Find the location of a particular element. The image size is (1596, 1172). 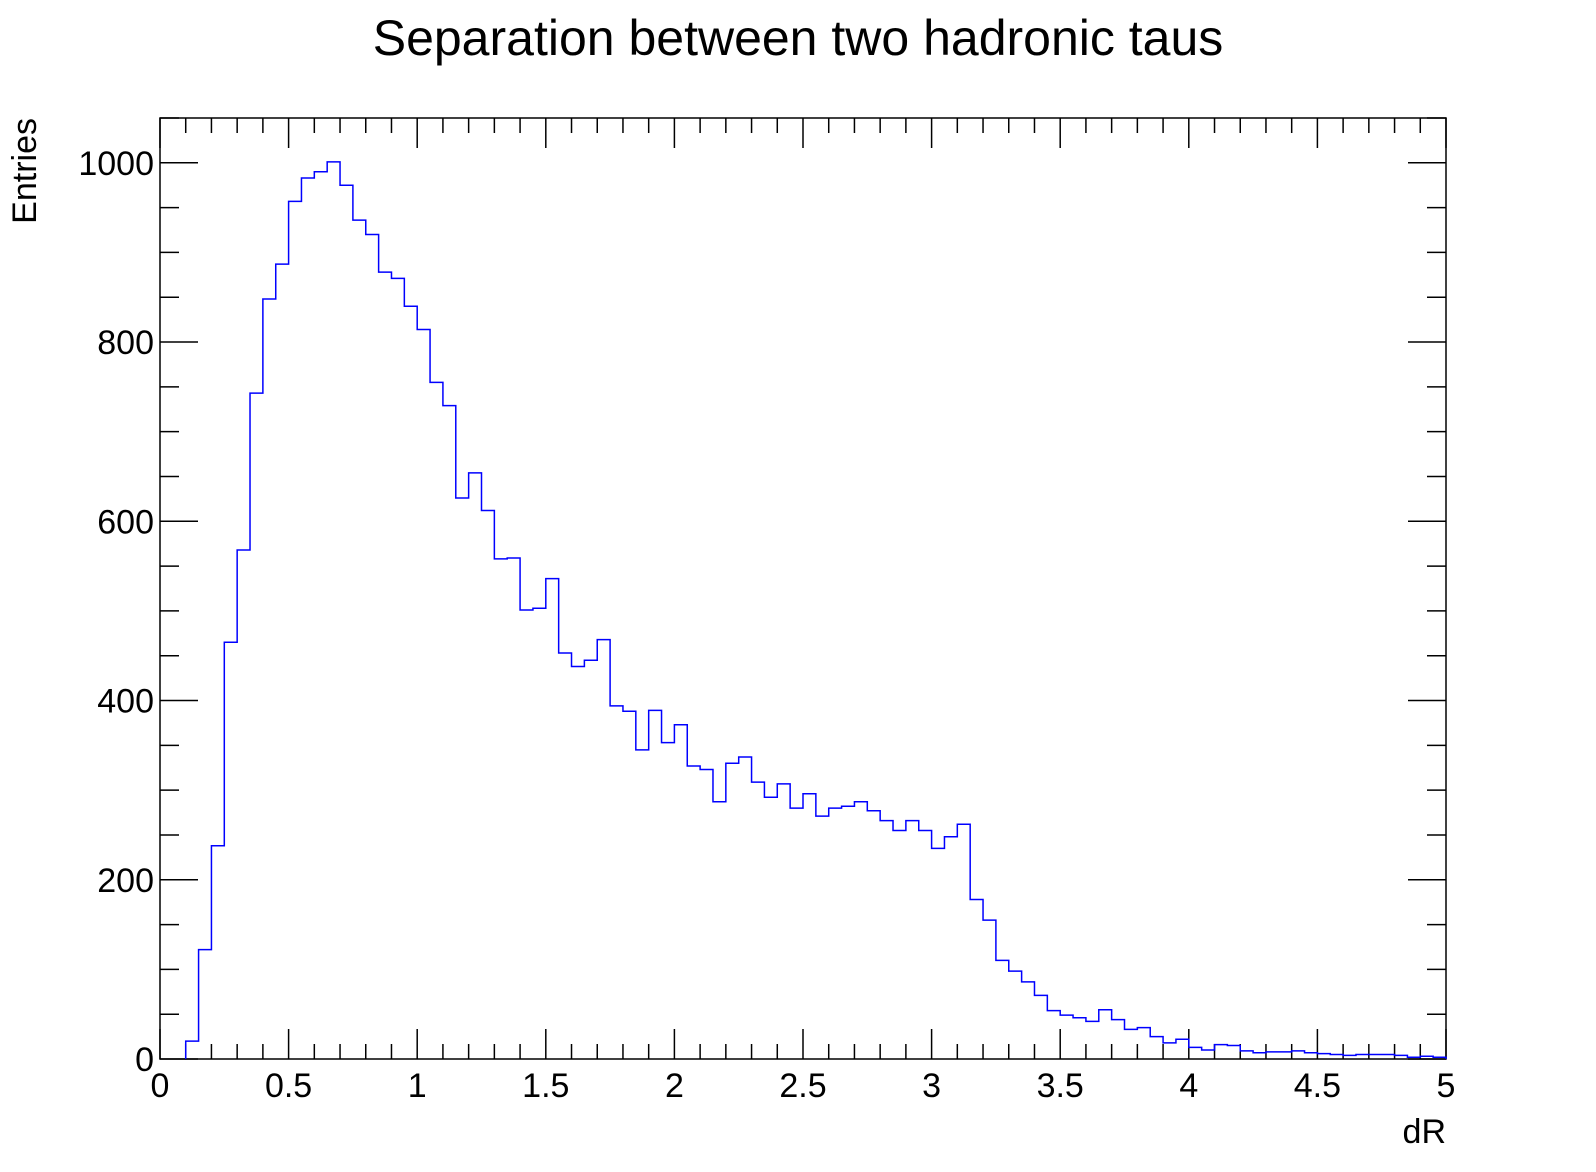

x-tick-label: 2.5 is located at coordinates (802, 1086).